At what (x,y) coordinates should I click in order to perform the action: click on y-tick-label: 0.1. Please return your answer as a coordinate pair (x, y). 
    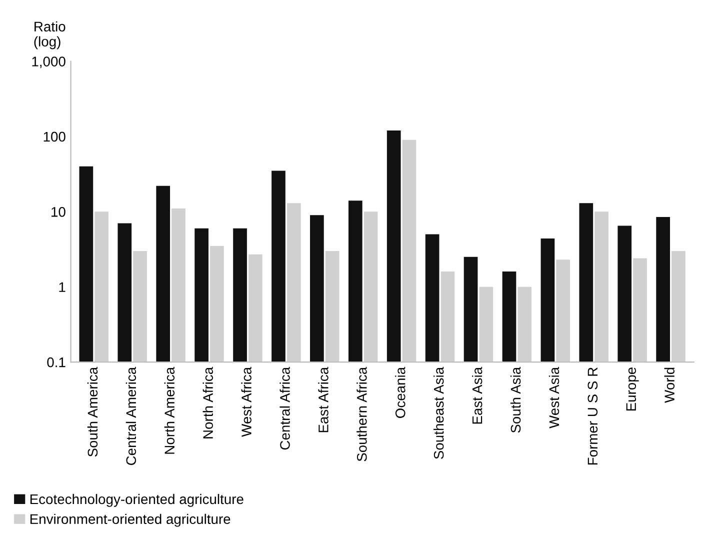
    Looking at the image, I should click on (56, 362).